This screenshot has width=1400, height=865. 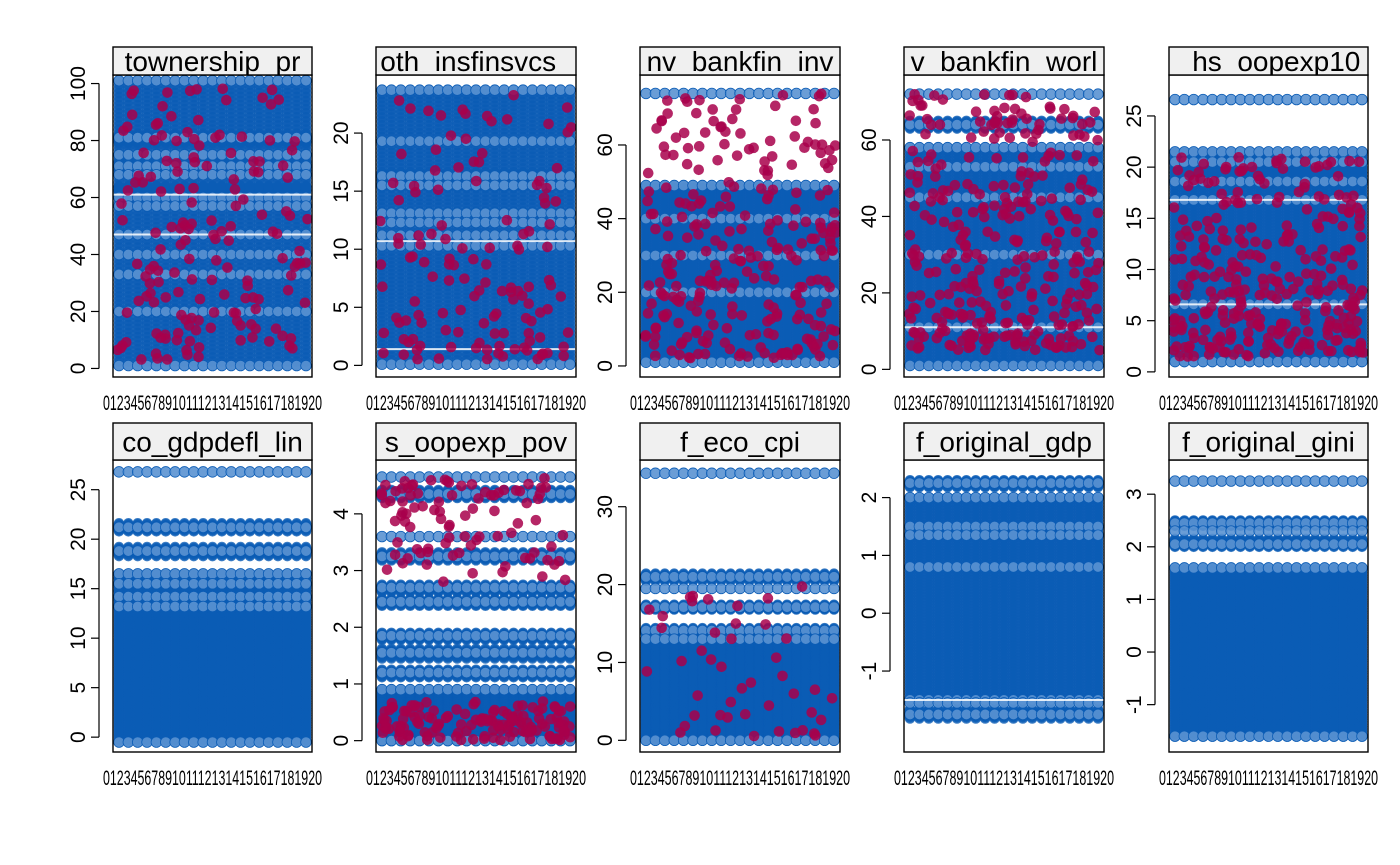 What do you see at coordinates (78, 83) in the screenshot?
I see `y-tick-label: 100` at bounding box center [78, 83].